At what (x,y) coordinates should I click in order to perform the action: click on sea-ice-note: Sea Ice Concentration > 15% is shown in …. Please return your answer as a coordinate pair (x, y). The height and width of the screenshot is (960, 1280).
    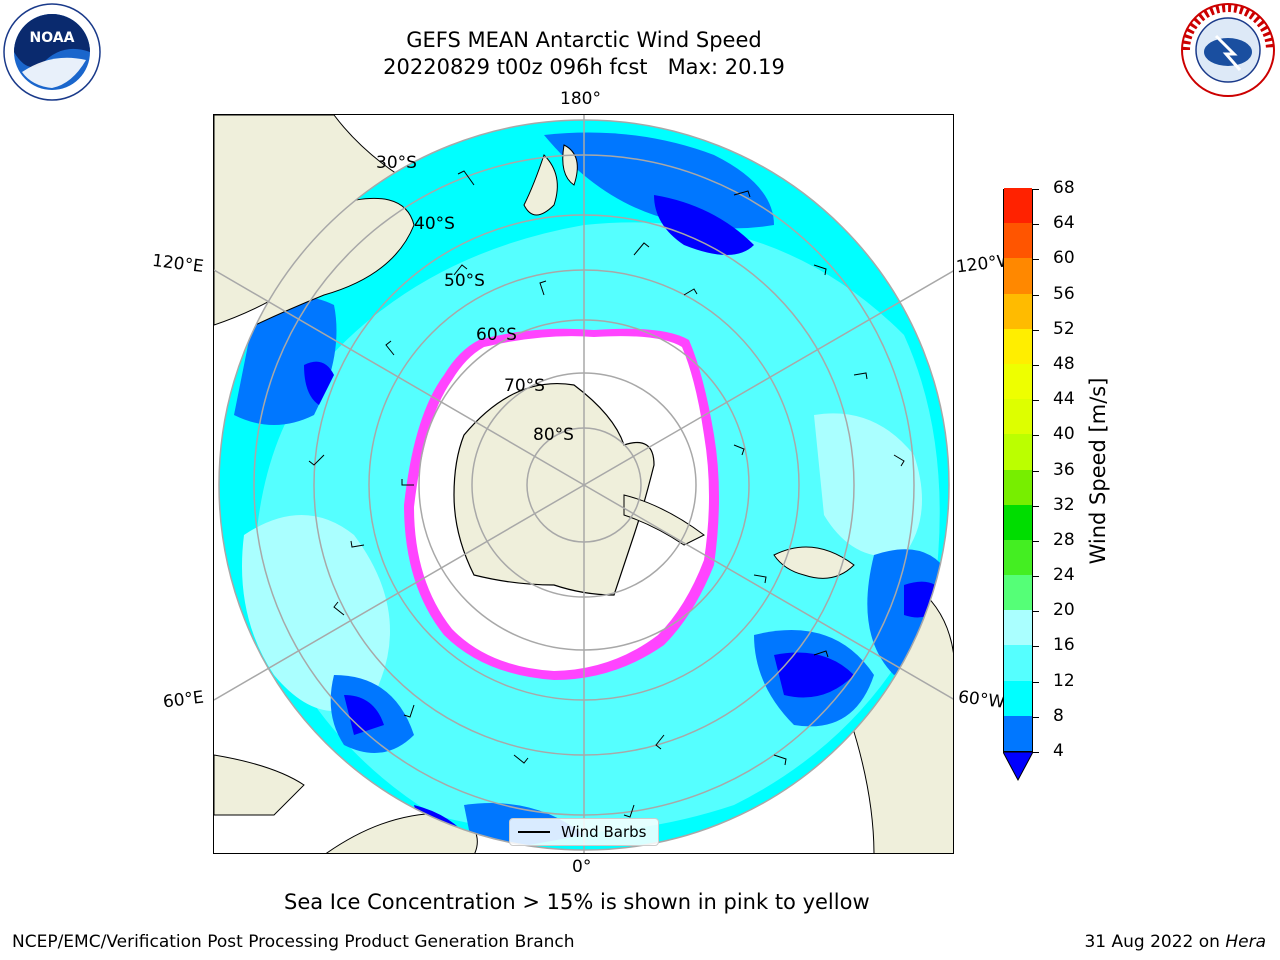
    Looking at the image, I should click on (577, 902).